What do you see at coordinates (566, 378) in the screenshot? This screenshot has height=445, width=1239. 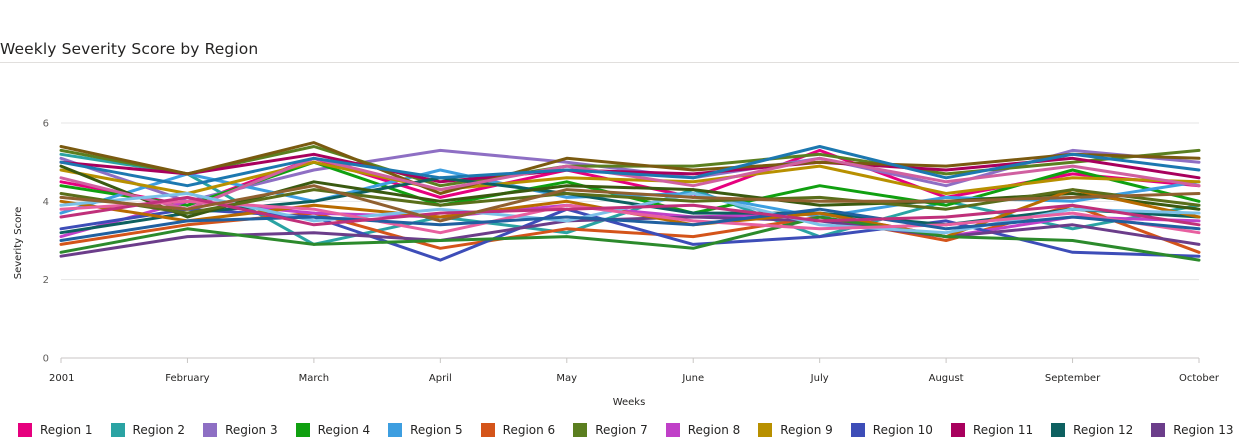 I see `x-tick-label: May` at bounding box center [566, 378].